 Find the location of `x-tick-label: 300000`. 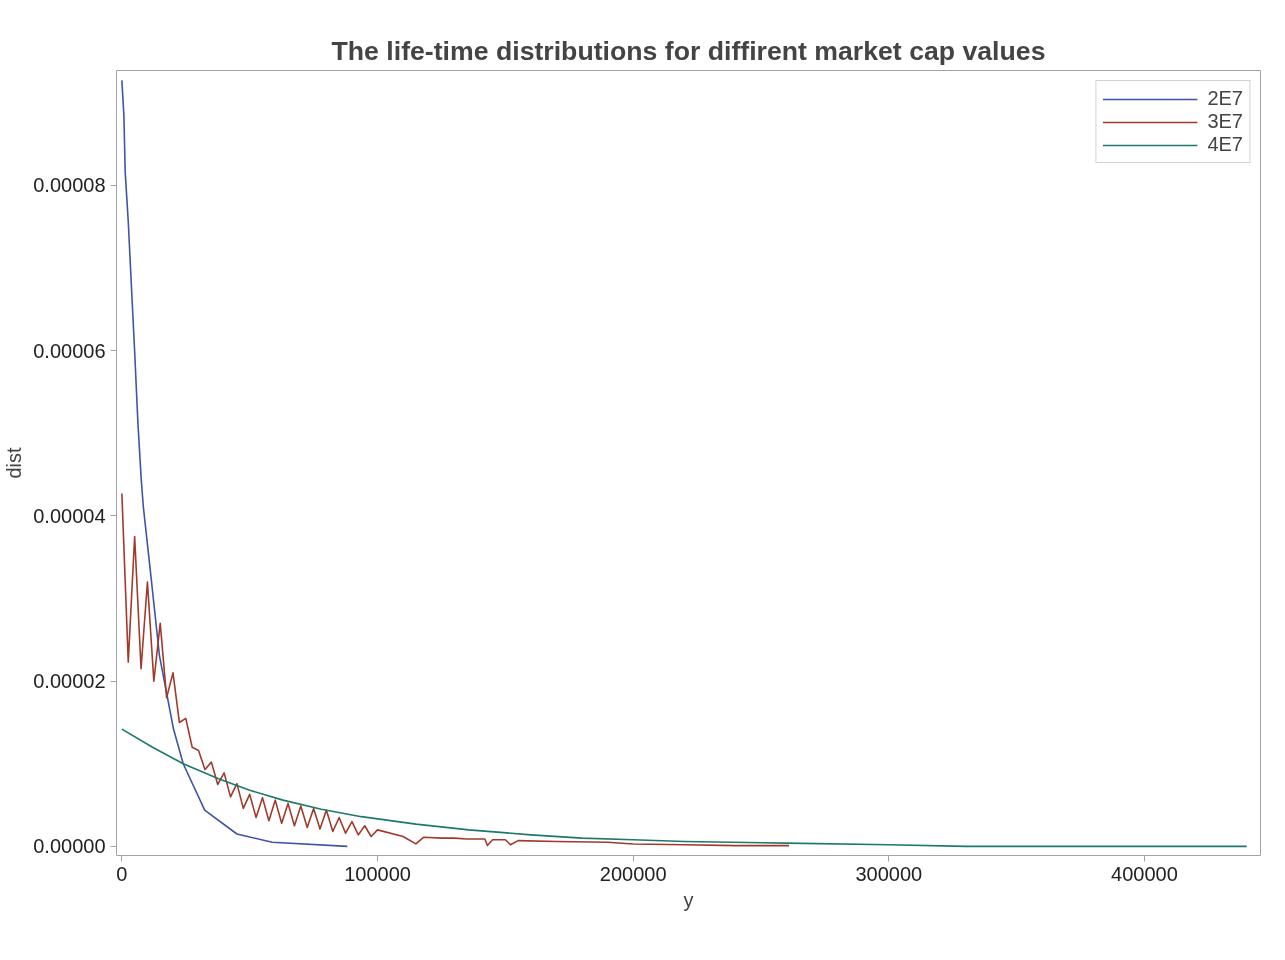

x-tick-label: 300000 is located at coordinates (889, 873).